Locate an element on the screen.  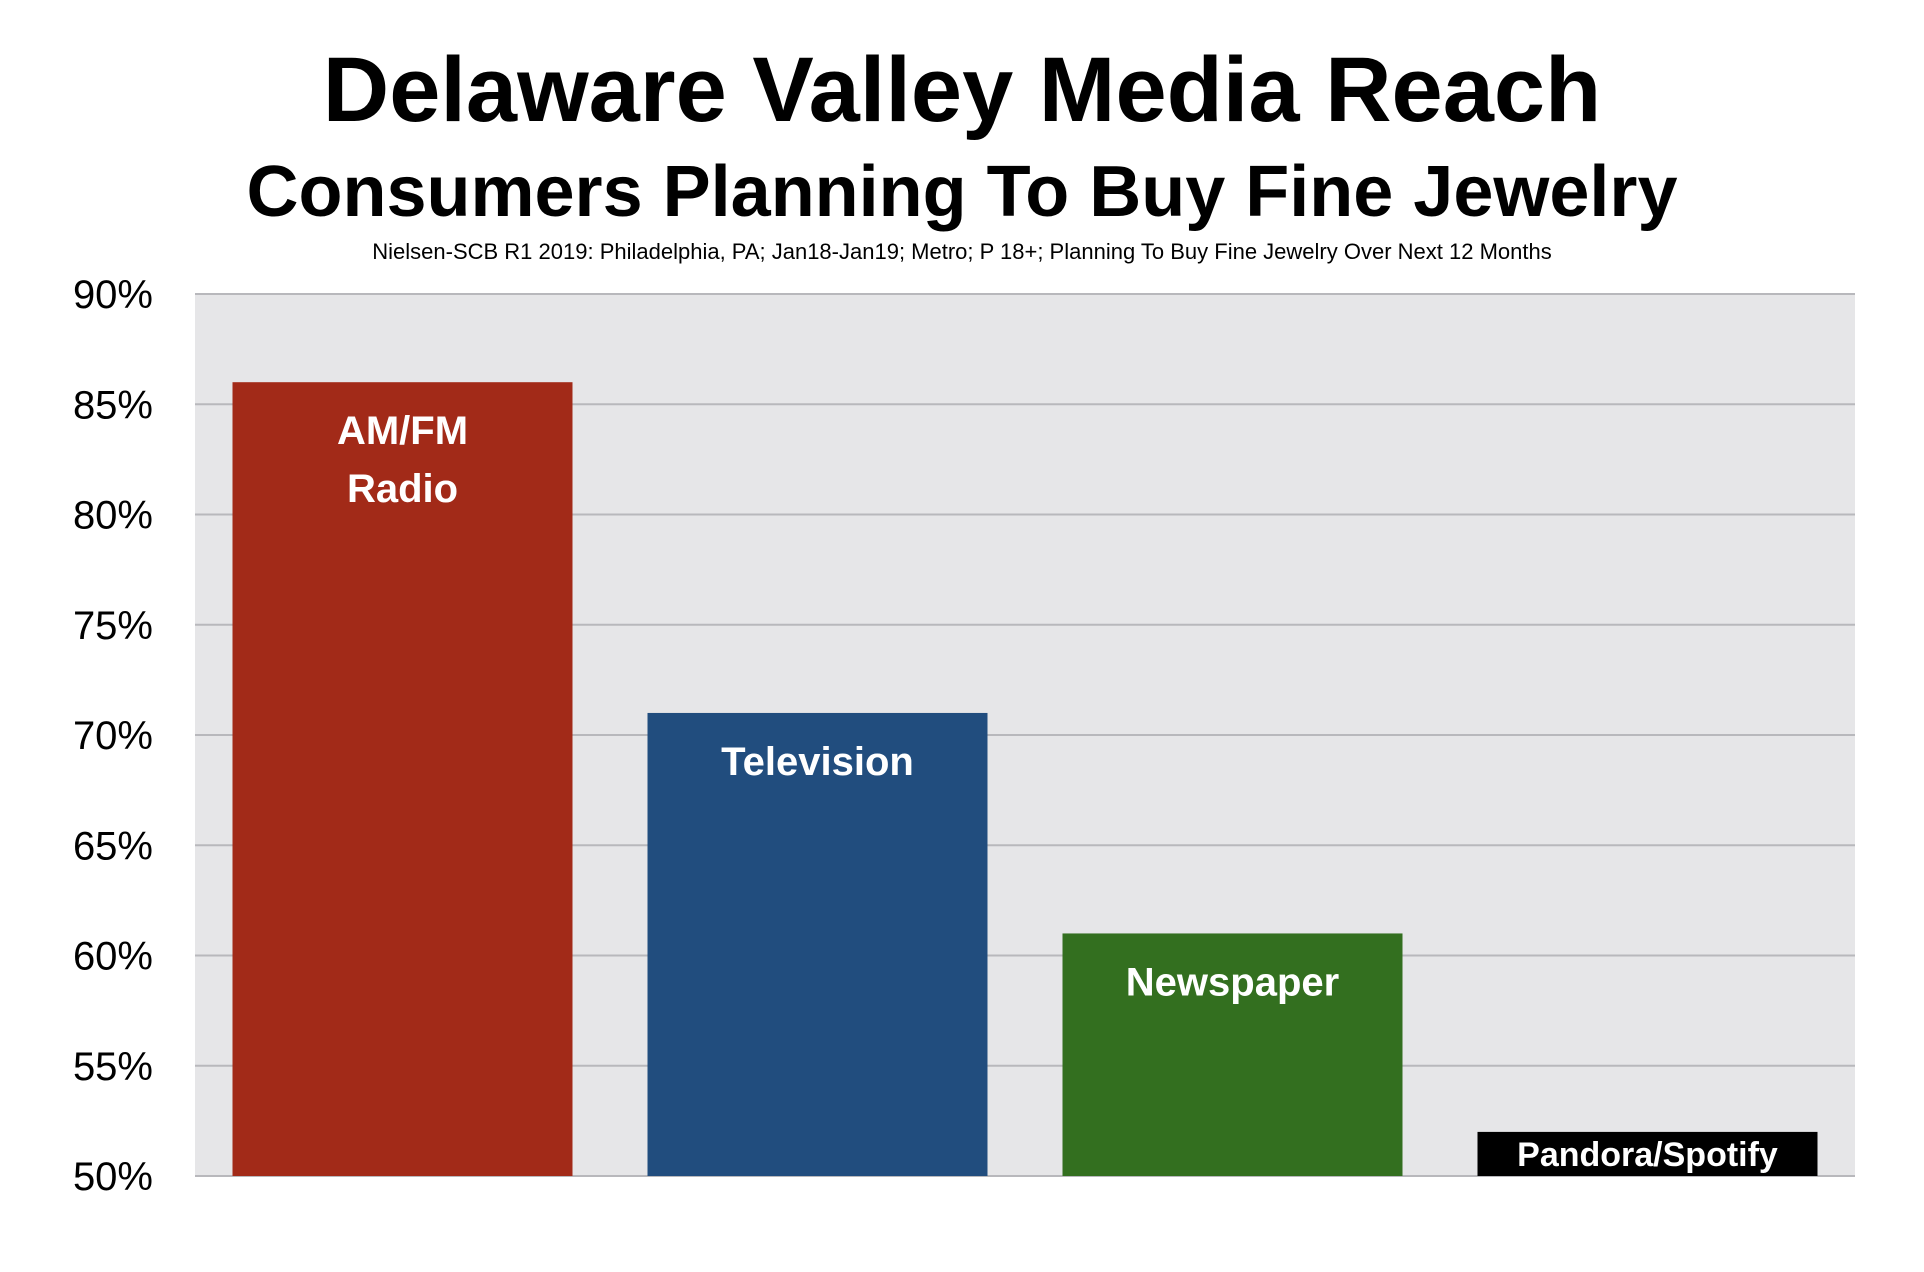
bar-category-label: Radio is located at coordinates (402, 489).